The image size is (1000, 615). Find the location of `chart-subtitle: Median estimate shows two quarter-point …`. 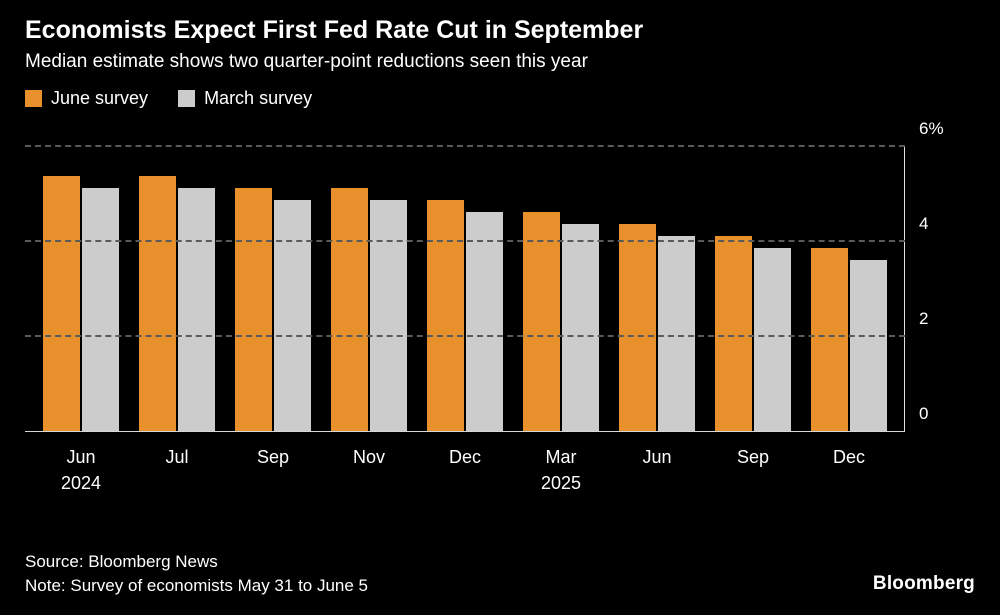

chart-subtitle: Median estimate shows two quarter-point … is located at coordinates (306, 61).